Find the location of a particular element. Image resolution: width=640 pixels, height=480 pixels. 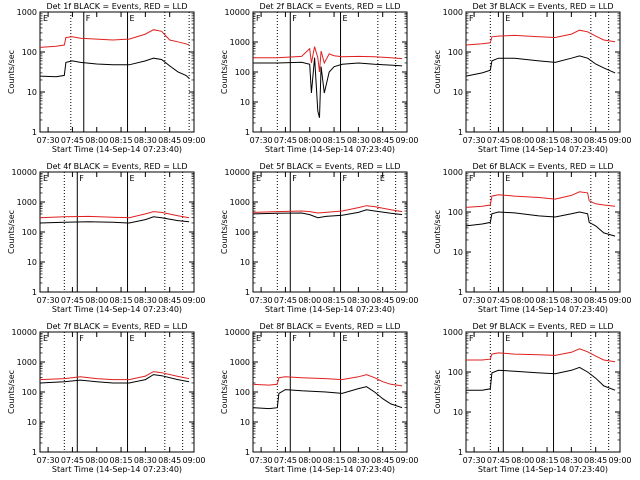

panel-title: Det 7f BLACK = Events, RED = LLD is located at coordinates (116, 326).